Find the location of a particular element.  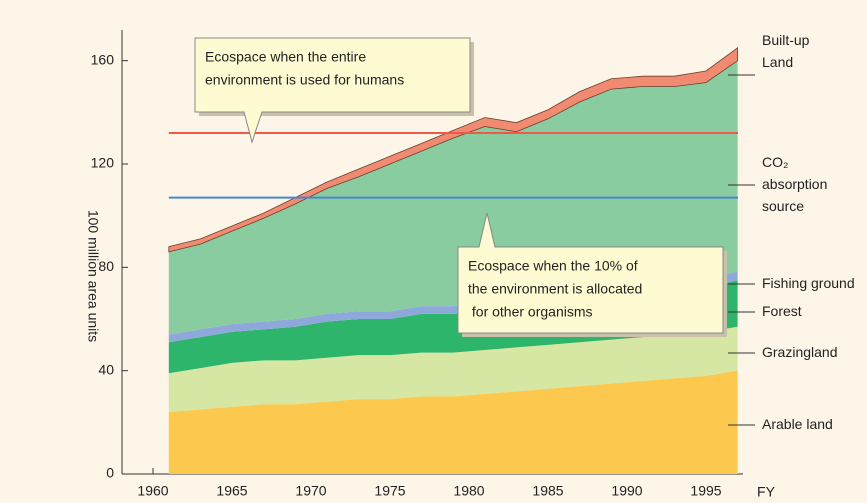

series-label: Arable land is located at coordinates (797, 424).